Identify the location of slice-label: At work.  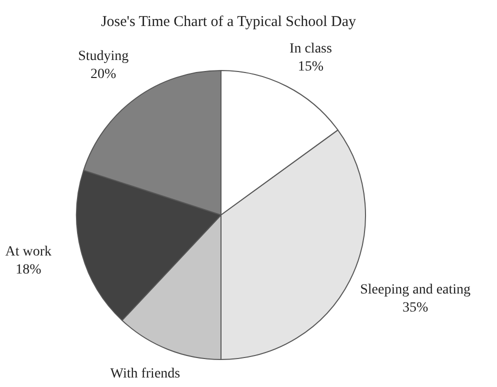
(28, 252).